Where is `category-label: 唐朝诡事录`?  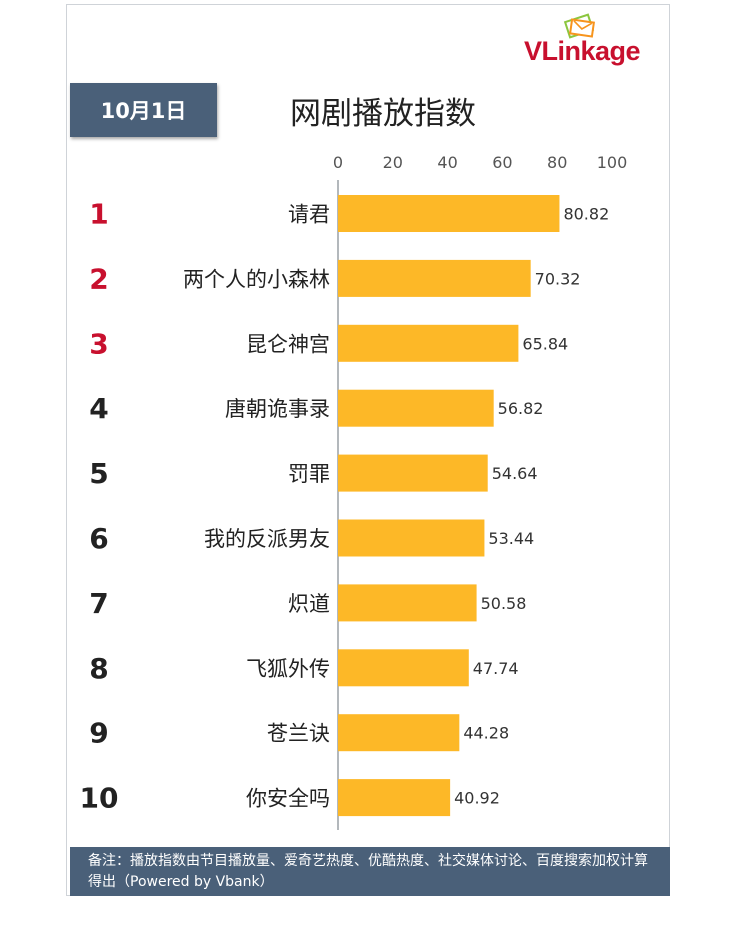
category-label: 唐朝诡事录 is located at coordinates (277, 409).